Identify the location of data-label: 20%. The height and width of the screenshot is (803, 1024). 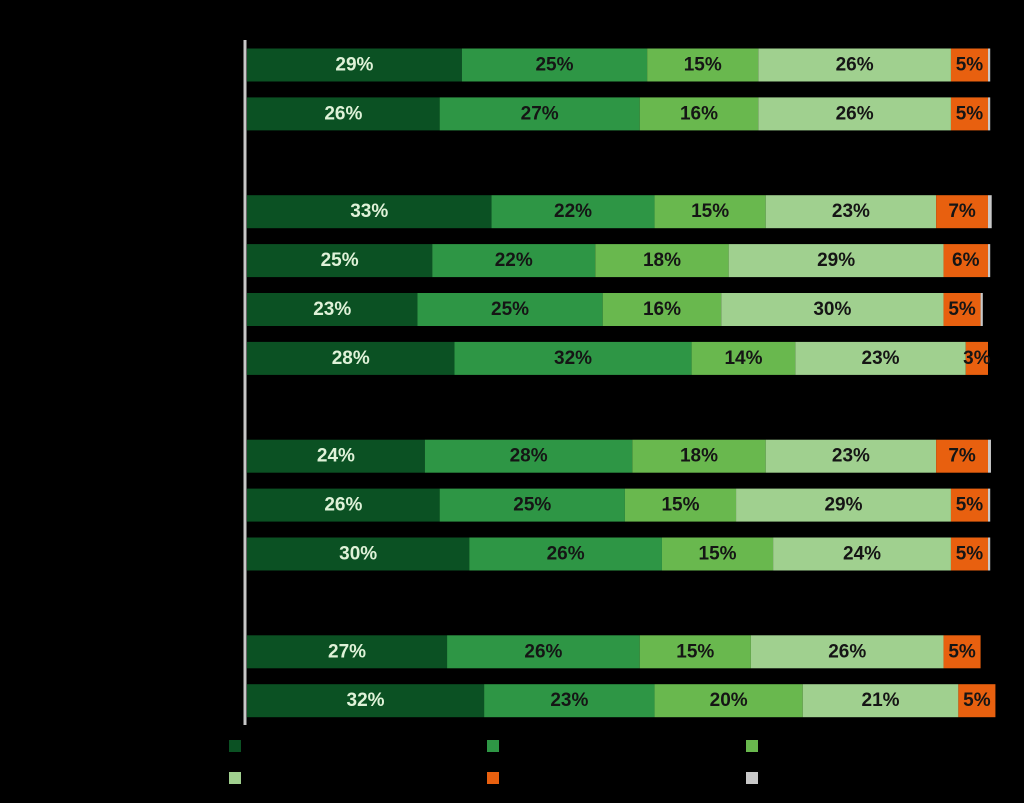
(729, 700).